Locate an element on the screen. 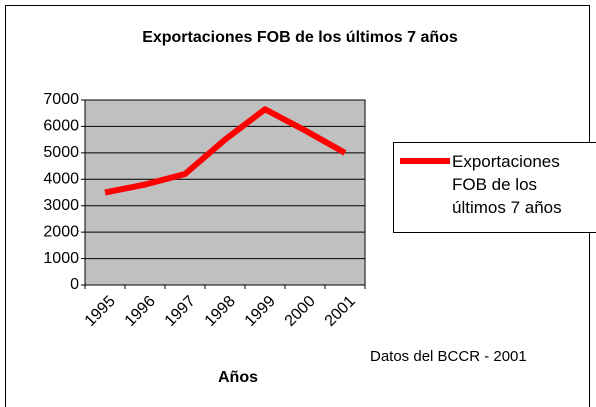 The image size is (596, 407). legend-box is located at coordinates (494, 187).